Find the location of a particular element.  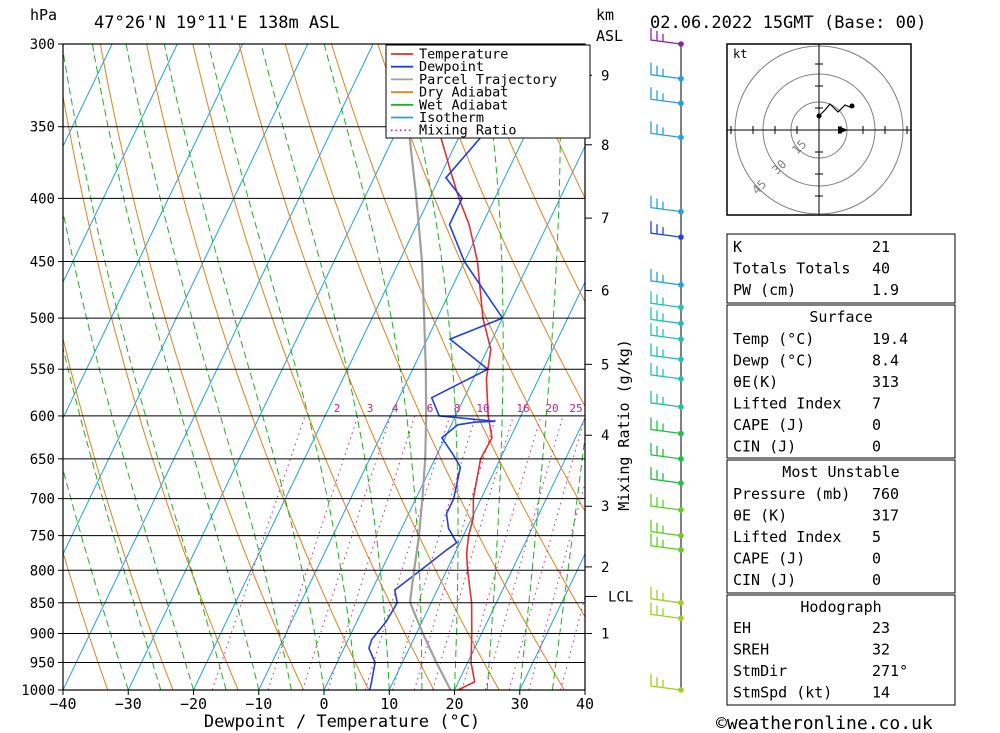

pressure-tick-label: 750 is located at coordinates (42, 537).